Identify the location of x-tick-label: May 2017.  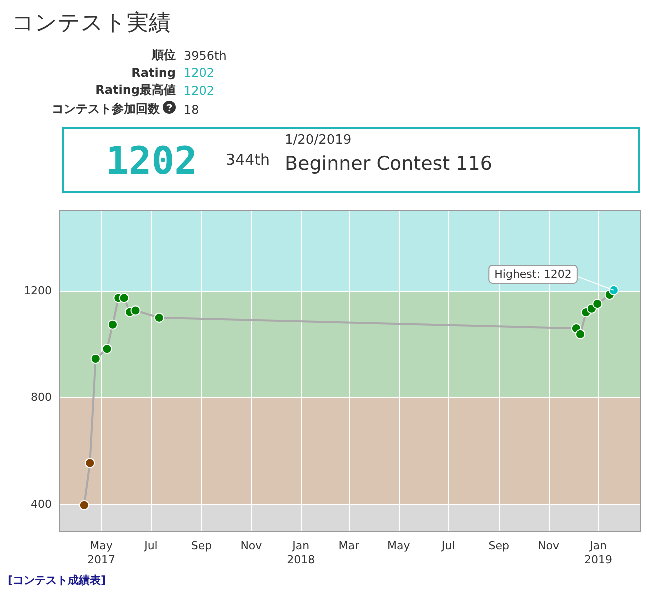
(102, 553).